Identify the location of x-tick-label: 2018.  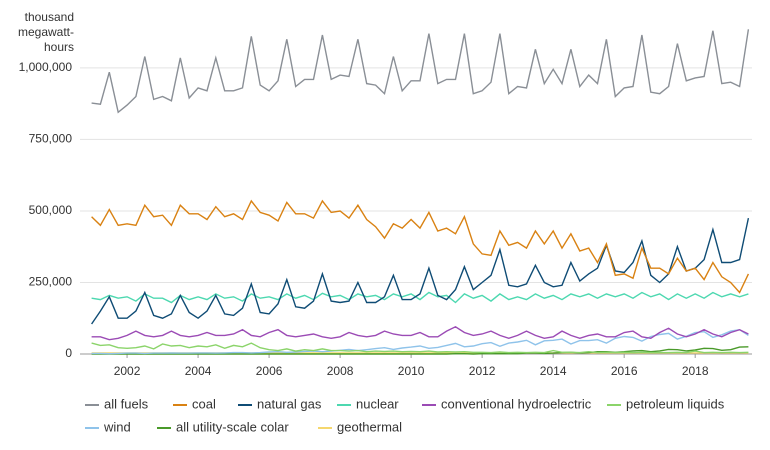
(695, 371).